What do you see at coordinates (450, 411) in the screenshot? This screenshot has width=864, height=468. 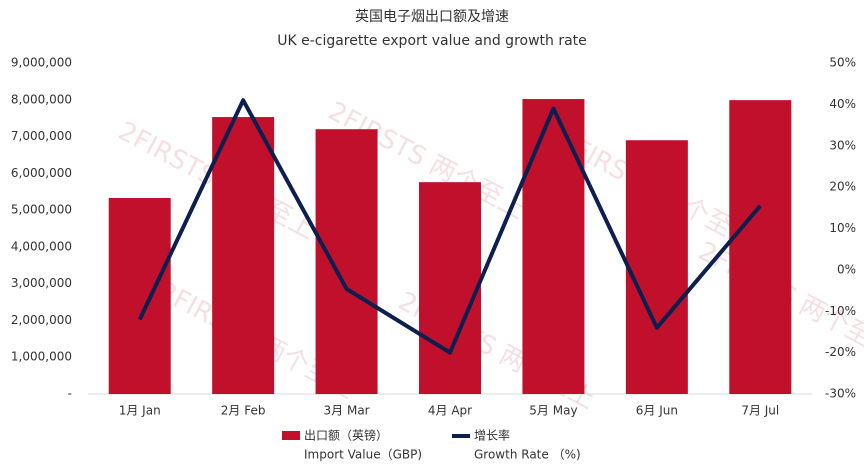 I see `x-tick-label: 4月 Apr` at bounding box center [450, 411].